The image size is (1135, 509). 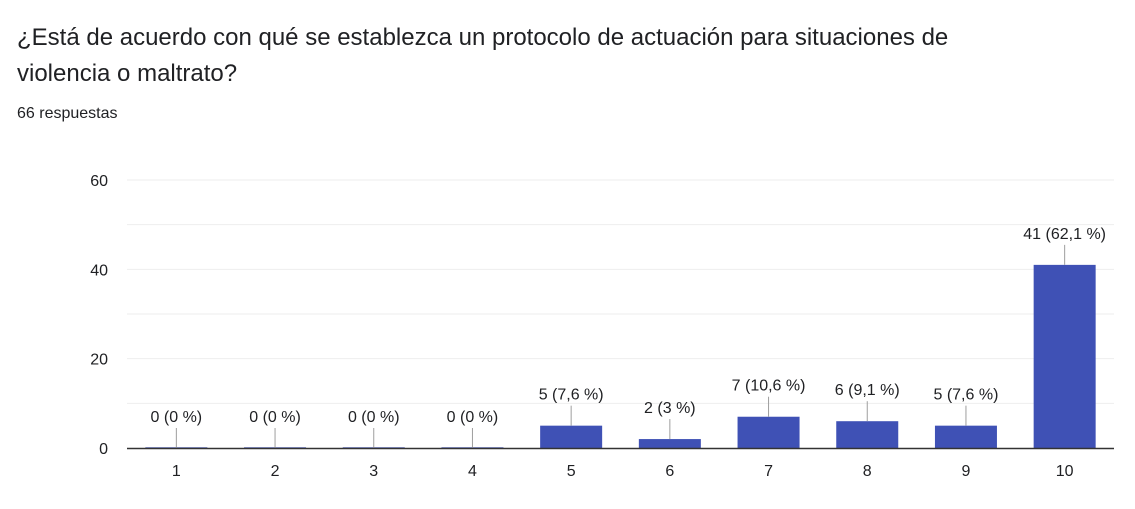 What do you see at coordinates (472, 471) in the screenshot?
I see `x-tick-label-4: 4` at bounding box center [472, 471].